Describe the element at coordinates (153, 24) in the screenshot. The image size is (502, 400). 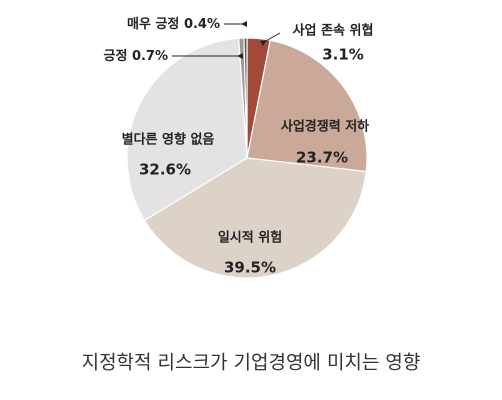
I see `slice-name: 매우 긍정` at that location.